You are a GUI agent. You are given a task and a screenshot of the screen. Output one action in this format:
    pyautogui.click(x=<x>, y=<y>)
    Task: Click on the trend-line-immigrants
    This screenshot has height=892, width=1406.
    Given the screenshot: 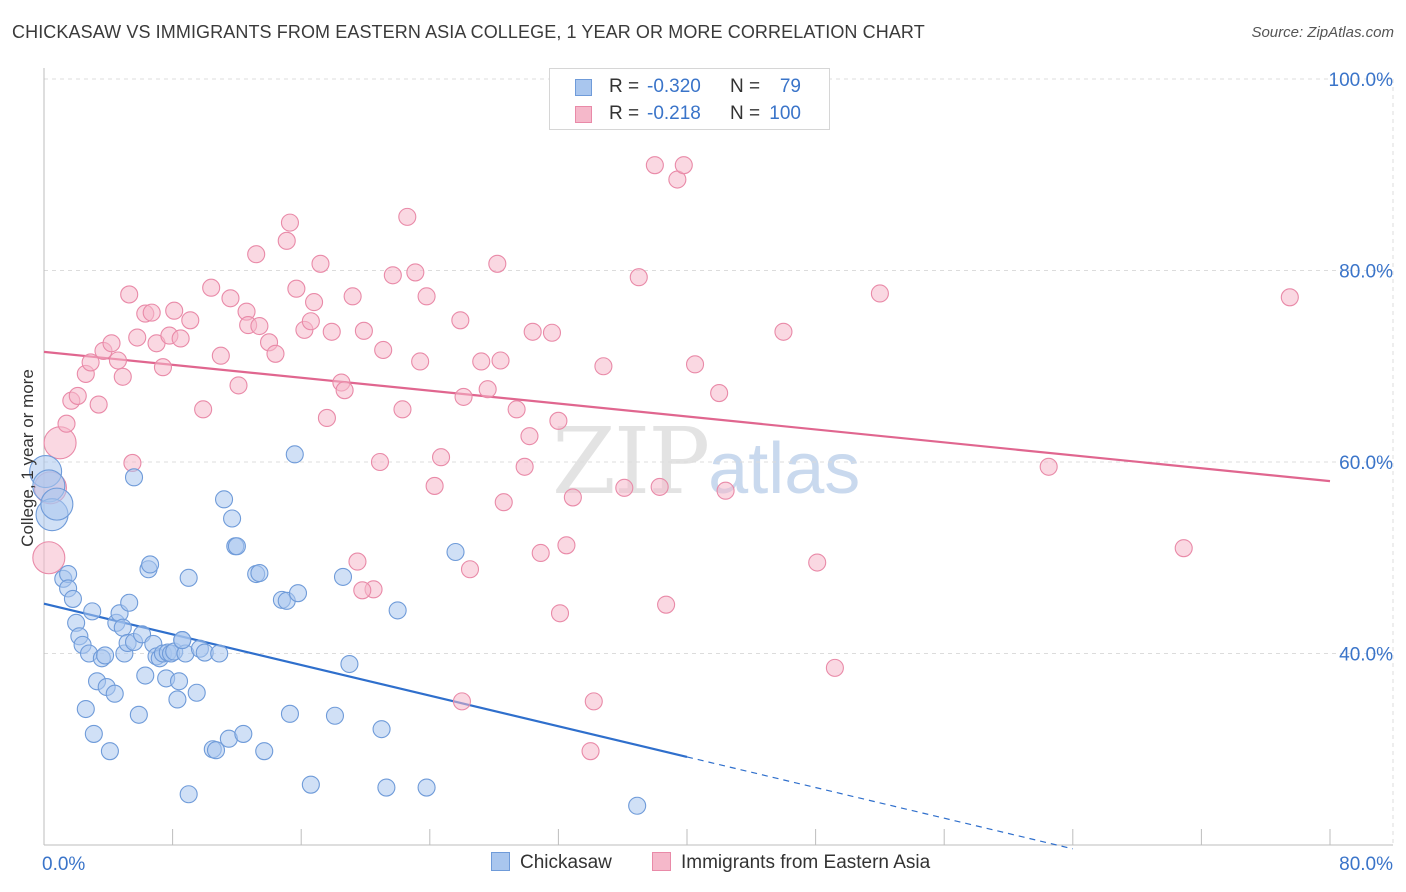 What is the action you would take?
    pyautogui.click(x=687, y=416)
    